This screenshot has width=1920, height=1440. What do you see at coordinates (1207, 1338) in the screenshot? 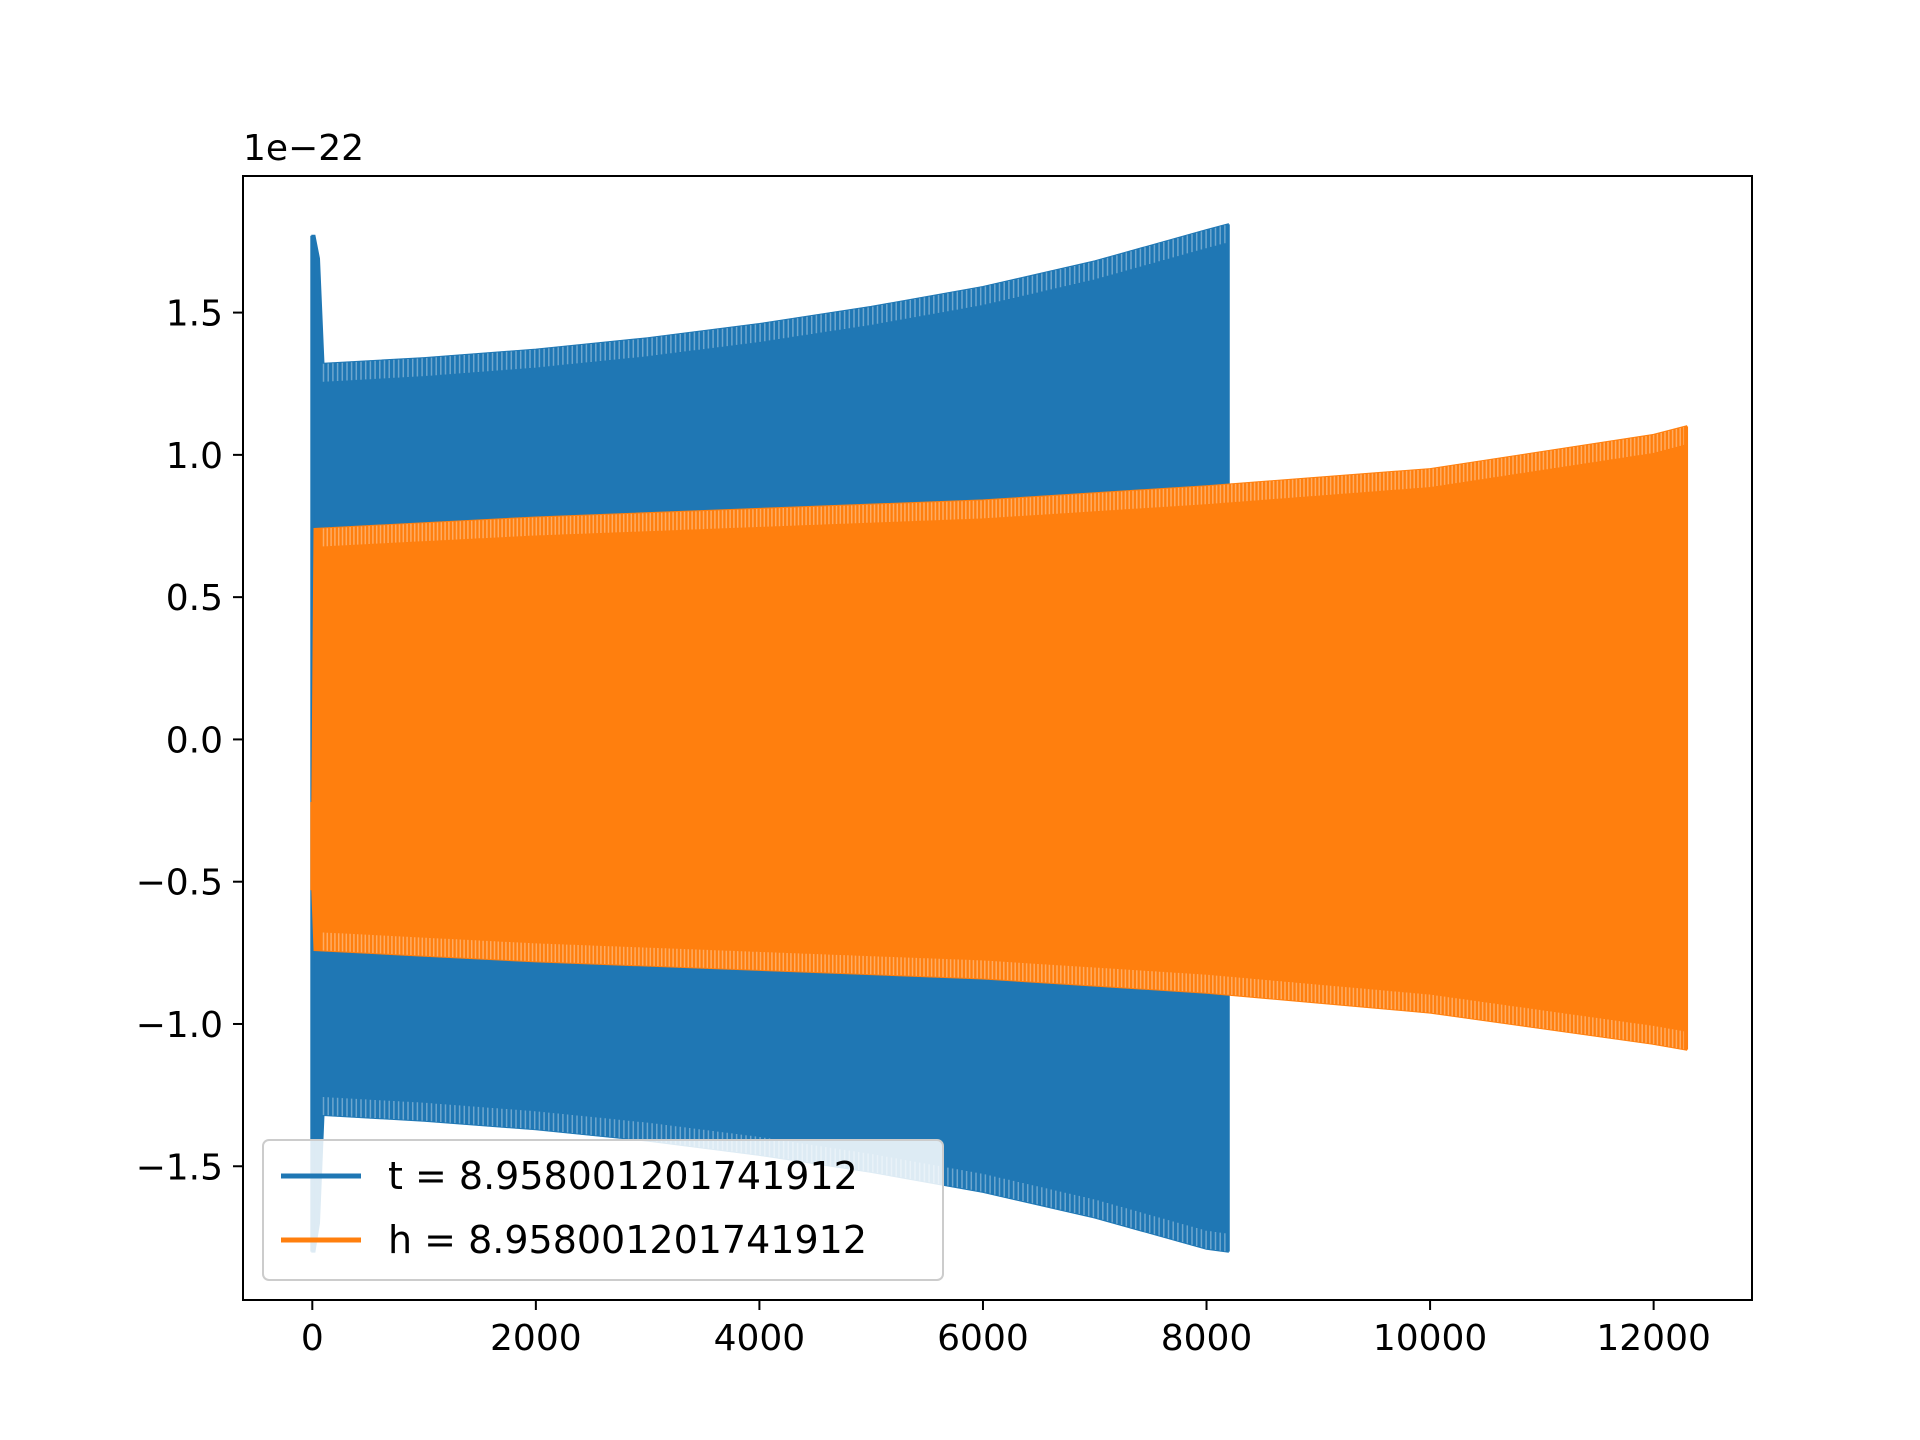
I see `x-tick-label-4: 8000` at bounding box center [1207, 1338].